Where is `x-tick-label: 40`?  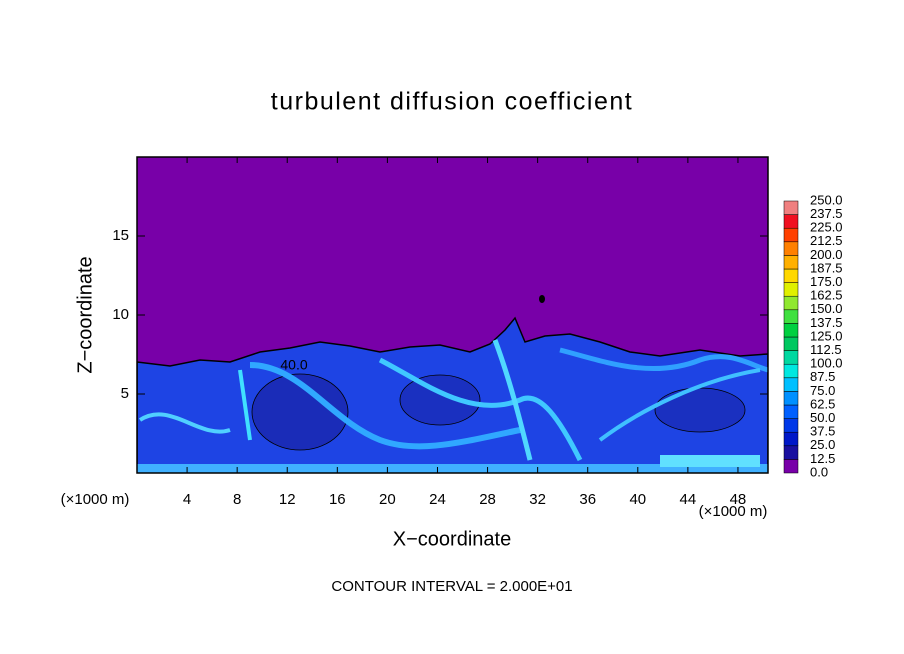
x-tick-label: 40 is located at coordinates (637, 499).